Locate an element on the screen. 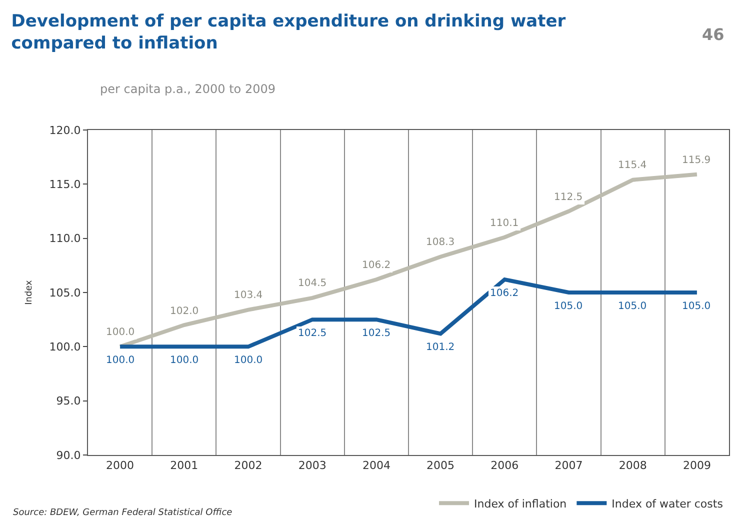 This screenshot has height=528, width=749. x-tick-label: 2003 is located at coordinates (312, 465).